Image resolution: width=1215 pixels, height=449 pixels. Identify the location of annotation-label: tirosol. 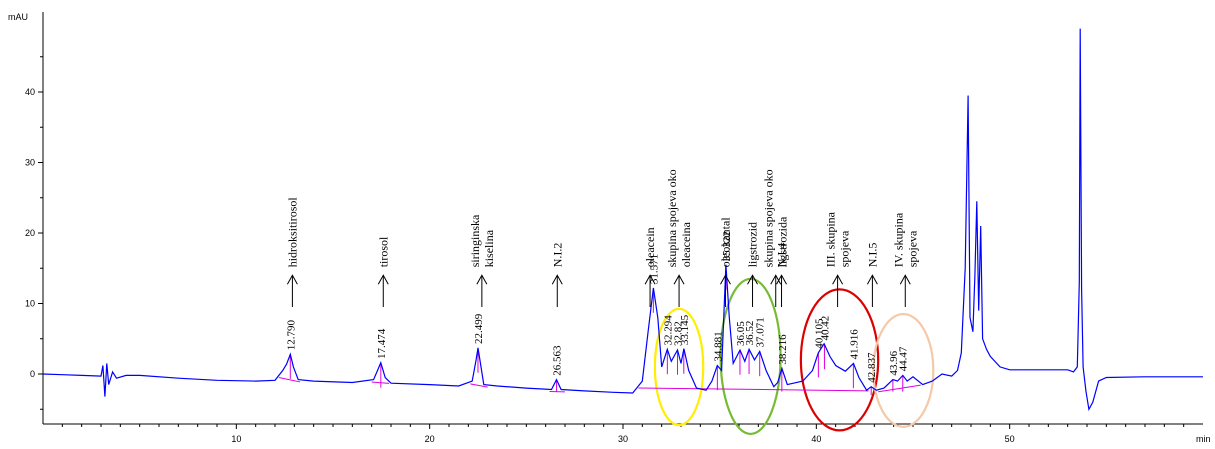
(383, 251).